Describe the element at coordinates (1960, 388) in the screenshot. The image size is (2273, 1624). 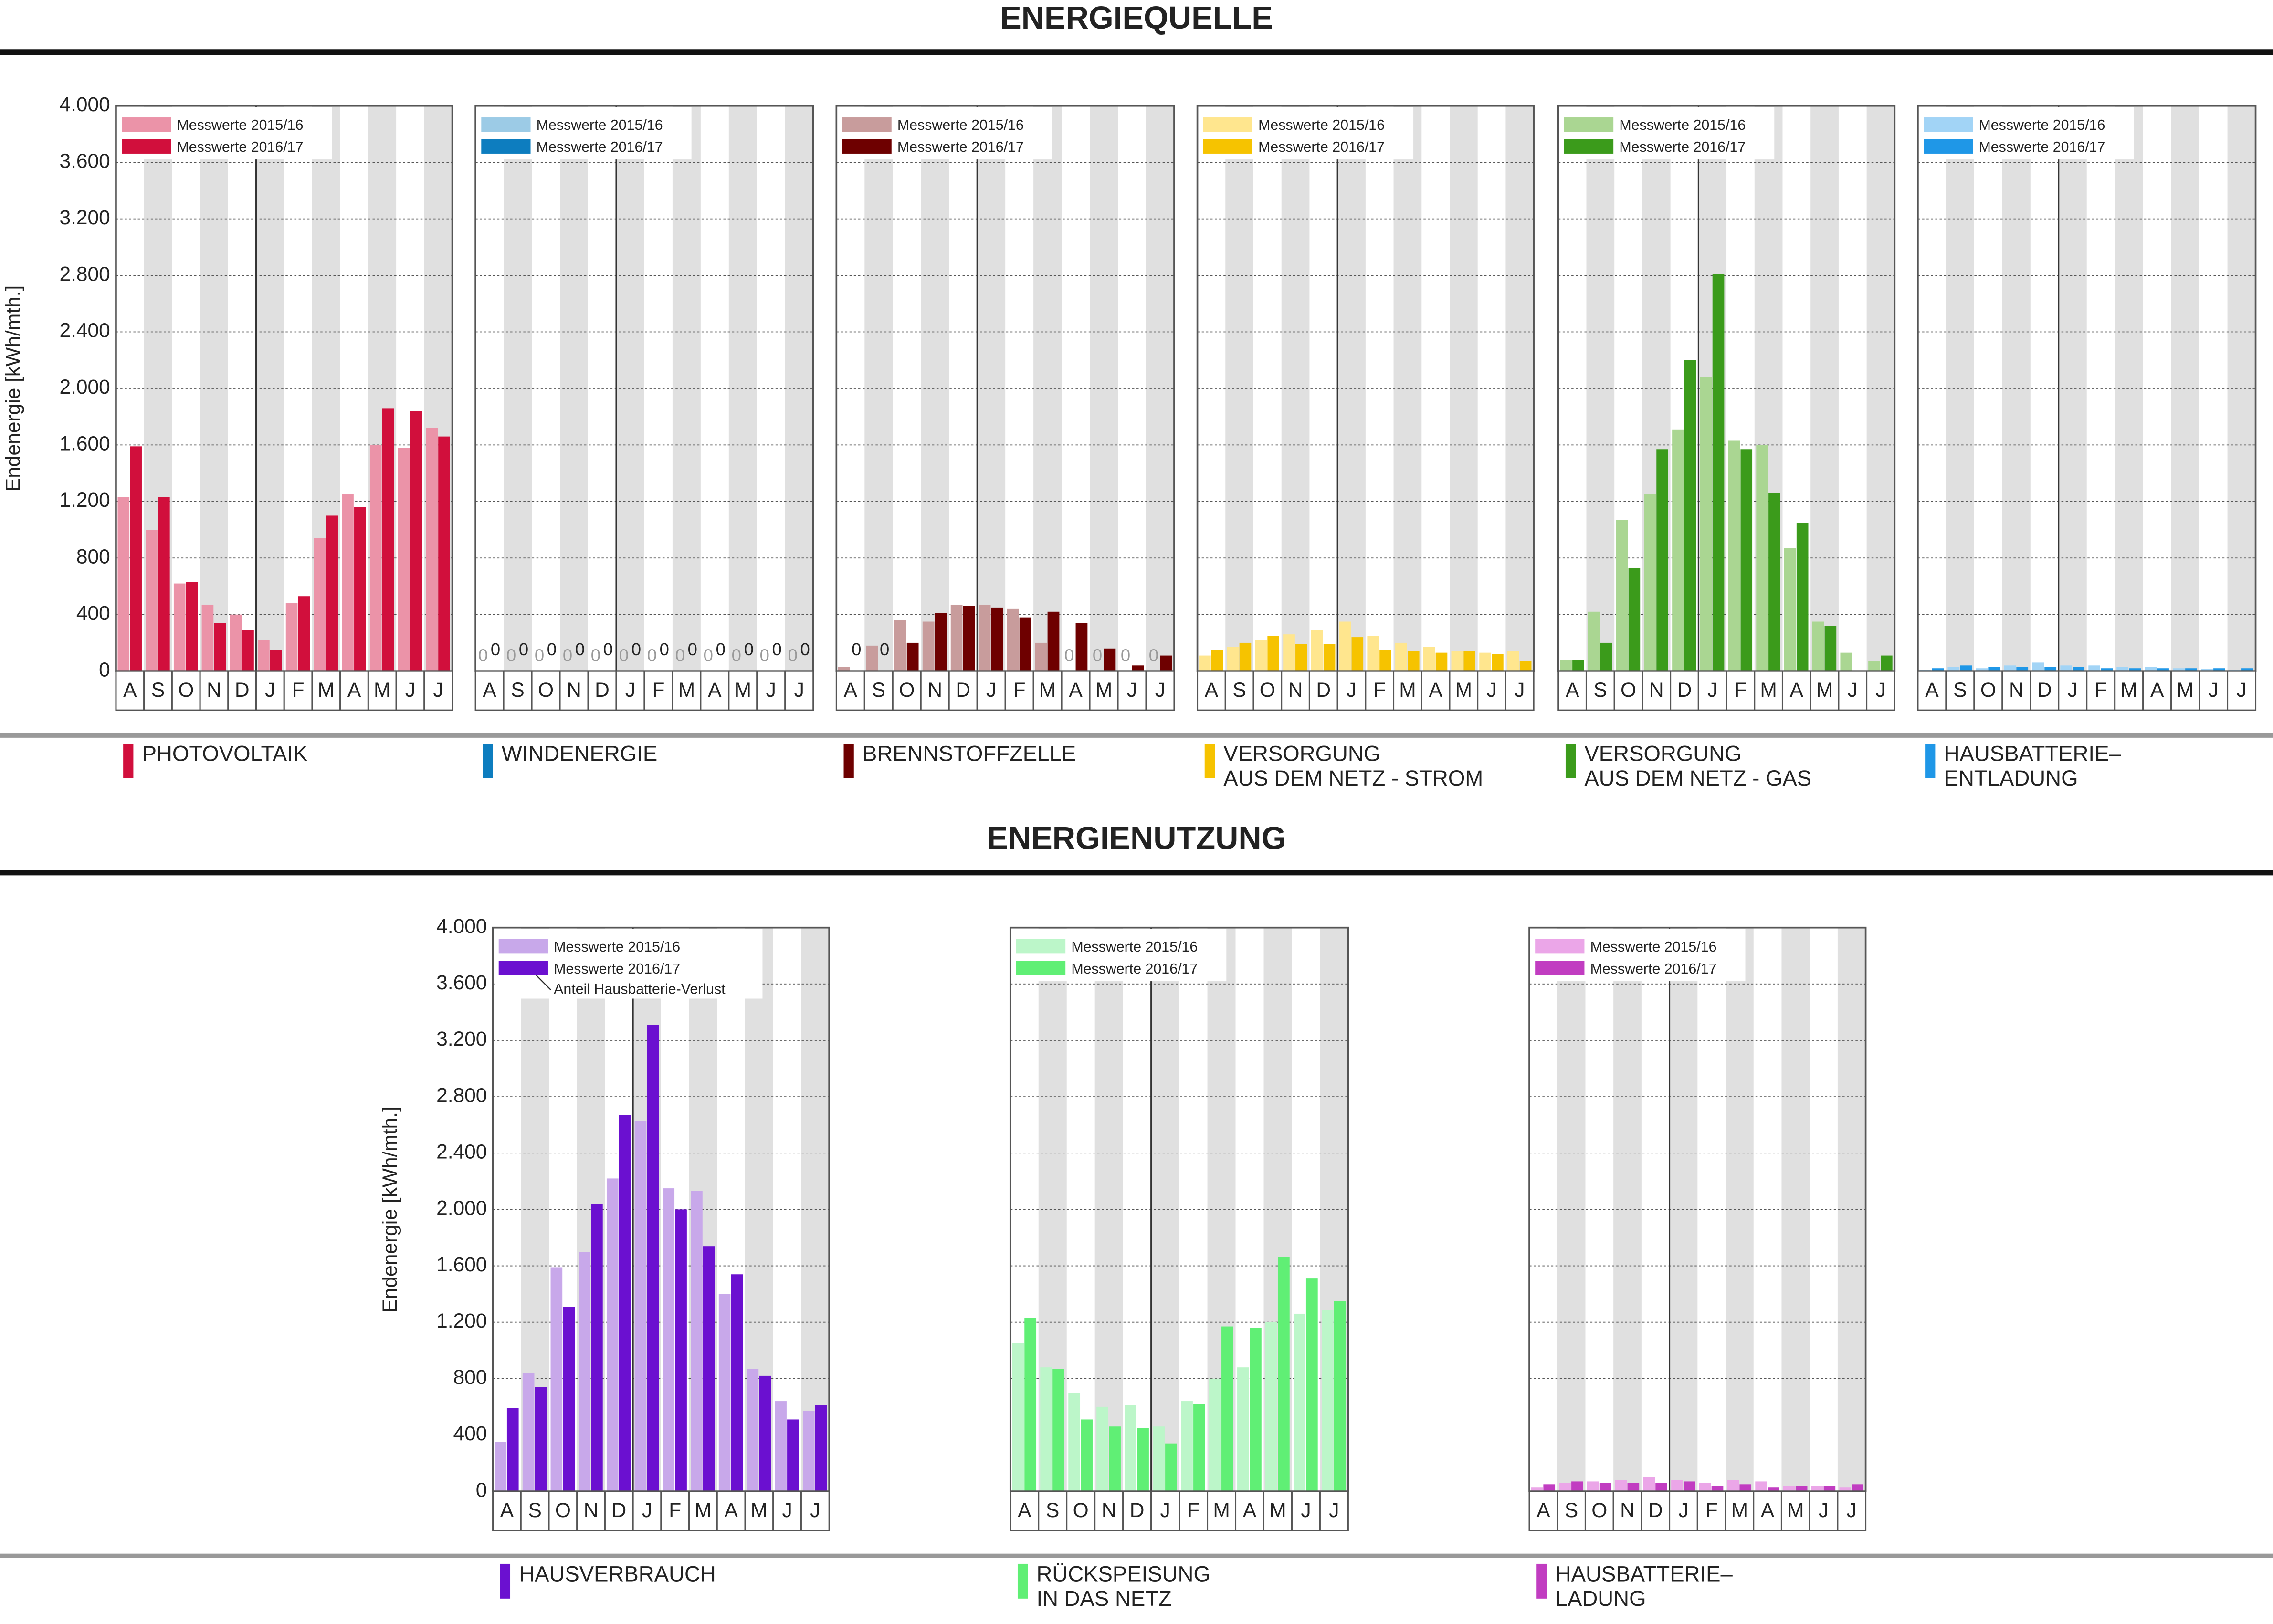
I see `stripe` at that location.